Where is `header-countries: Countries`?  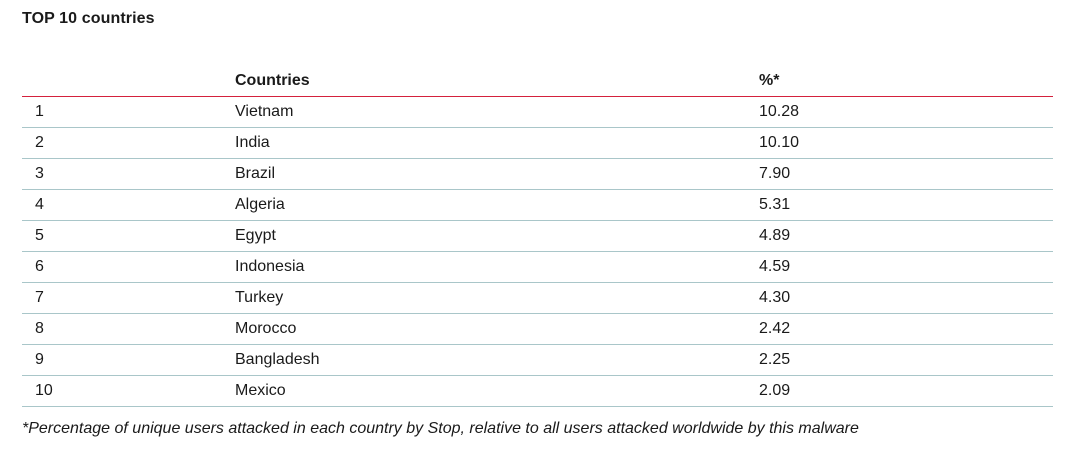
header-countries: Countries is located at coordinates (272, 80).